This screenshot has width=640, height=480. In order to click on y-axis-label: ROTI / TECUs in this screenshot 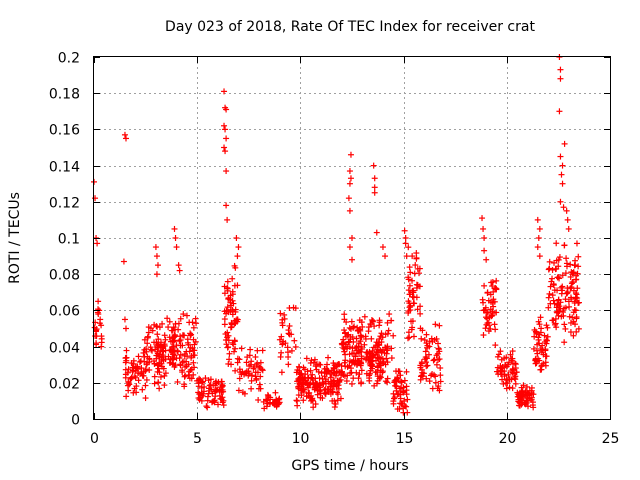, I will do `click(15, 238)`.